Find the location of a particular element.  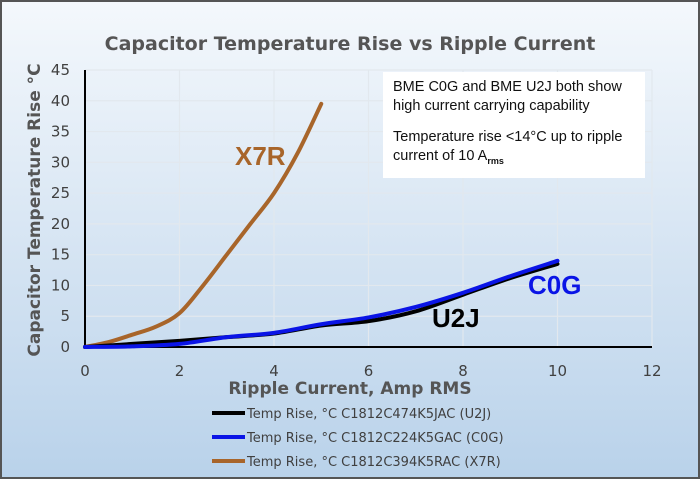

x-tick-label: 4 is located at coordinates (274, 371).